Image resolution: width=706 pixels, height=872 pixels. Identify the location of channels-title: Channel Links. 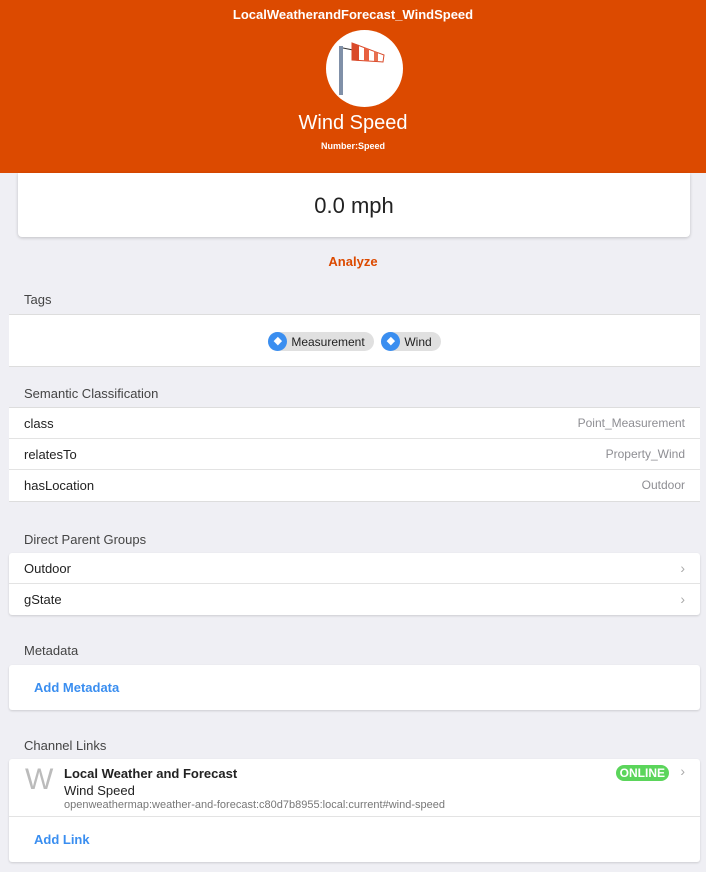
(65, 745).